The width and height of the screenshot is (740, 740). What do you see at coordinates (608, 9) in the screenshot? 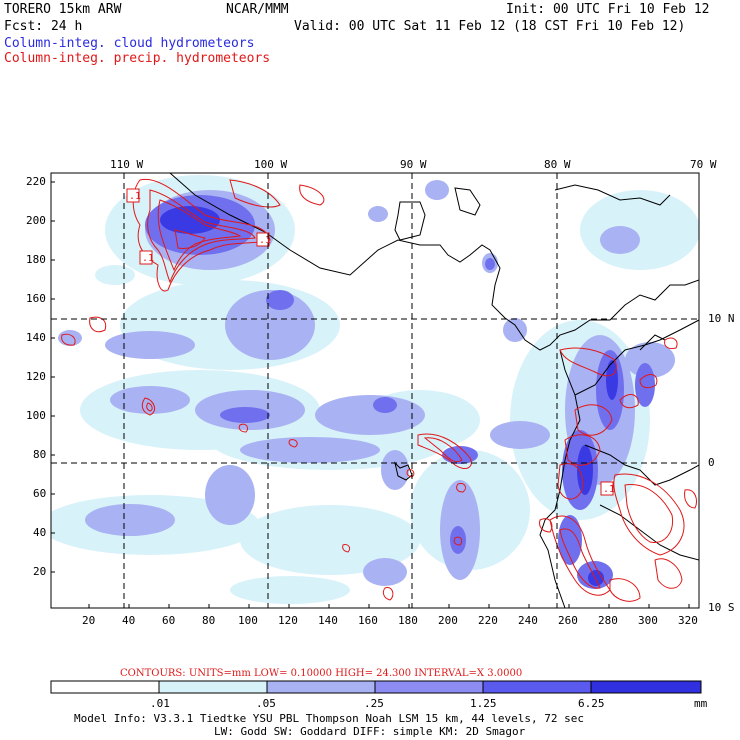
I see `init-time: Init: 00 UTC Fri 10 Feb 12` at bounding box center [608, 9].